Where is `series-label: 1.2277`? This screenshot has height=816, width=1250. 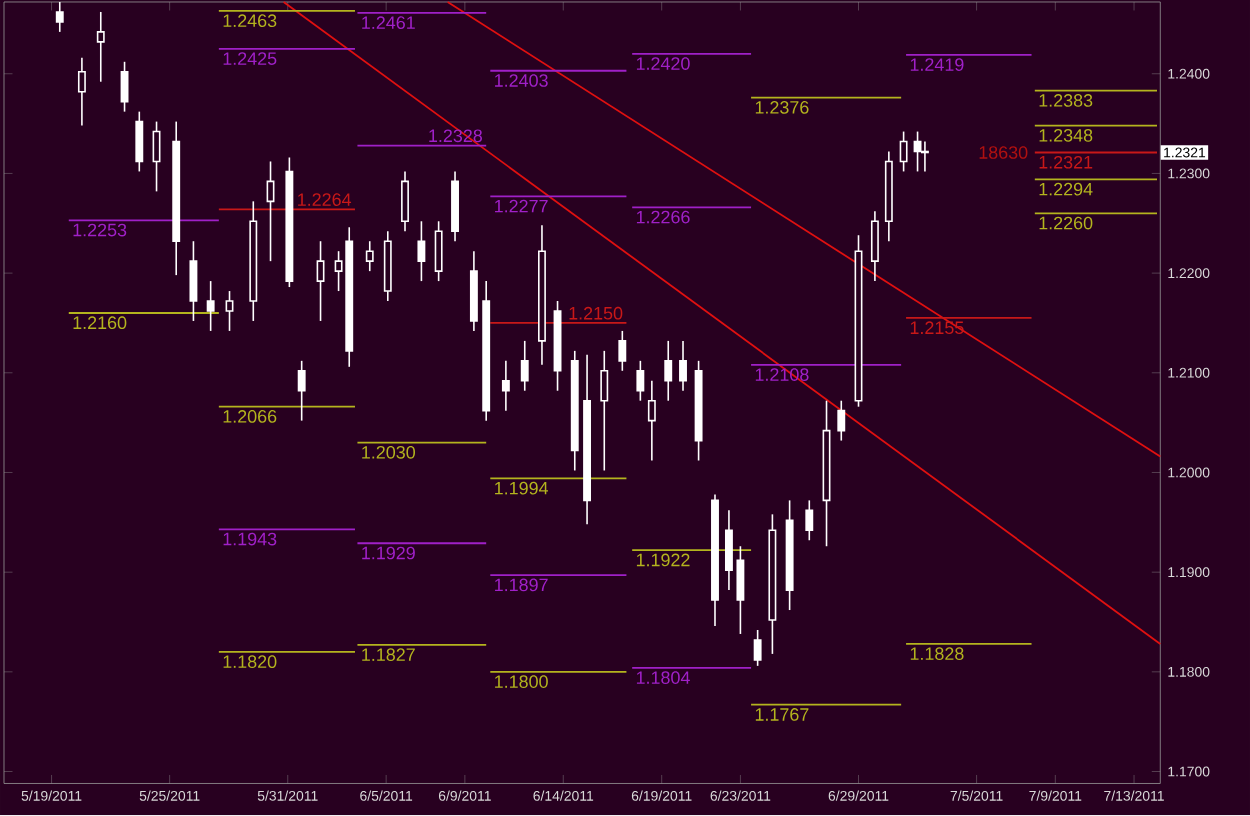 series-label: 1.2277 is located at coordinates (521, 206).